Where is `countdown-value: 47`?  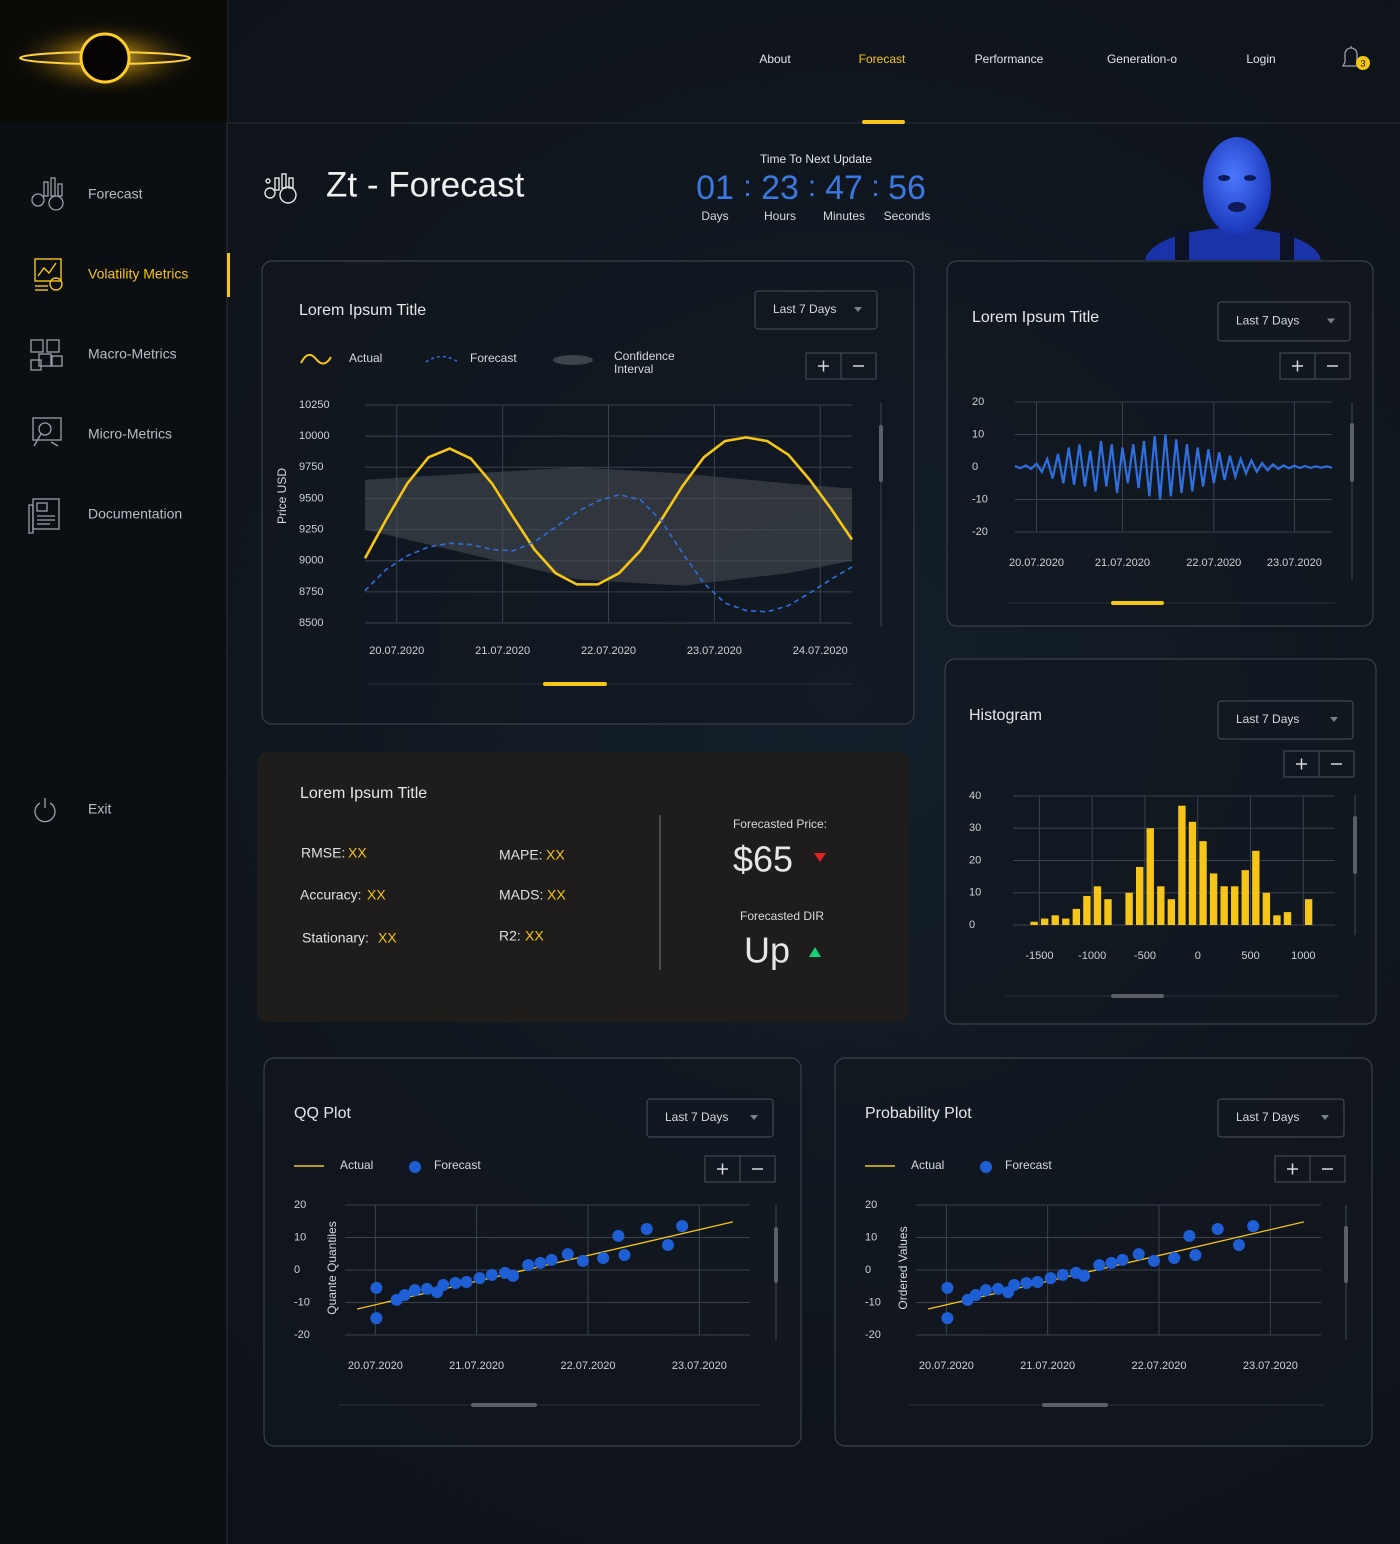
countdown-value: 47 is located at coordinates (844, 188).